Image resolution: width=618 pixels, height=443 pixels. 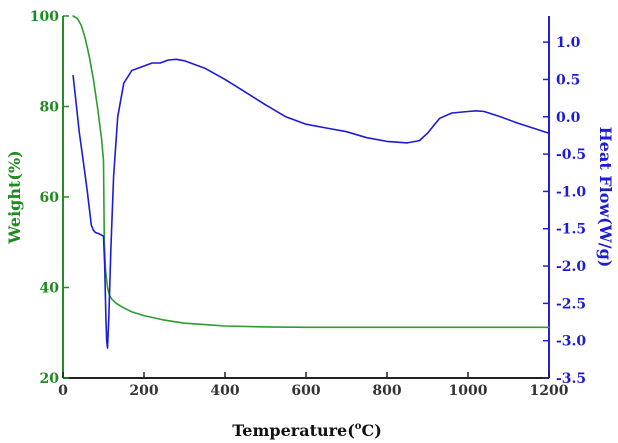 I want to click on x-axis-title-text: Temperature(, so click(x=293, y=430).